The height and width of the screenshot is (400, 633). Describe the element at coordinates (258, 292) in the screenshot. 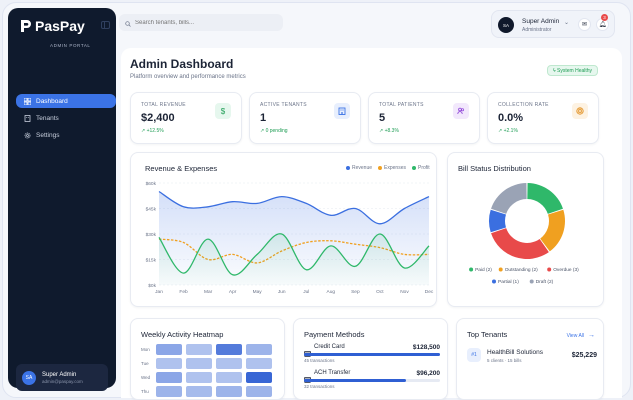

I see `x-tick-label: May` at that location.